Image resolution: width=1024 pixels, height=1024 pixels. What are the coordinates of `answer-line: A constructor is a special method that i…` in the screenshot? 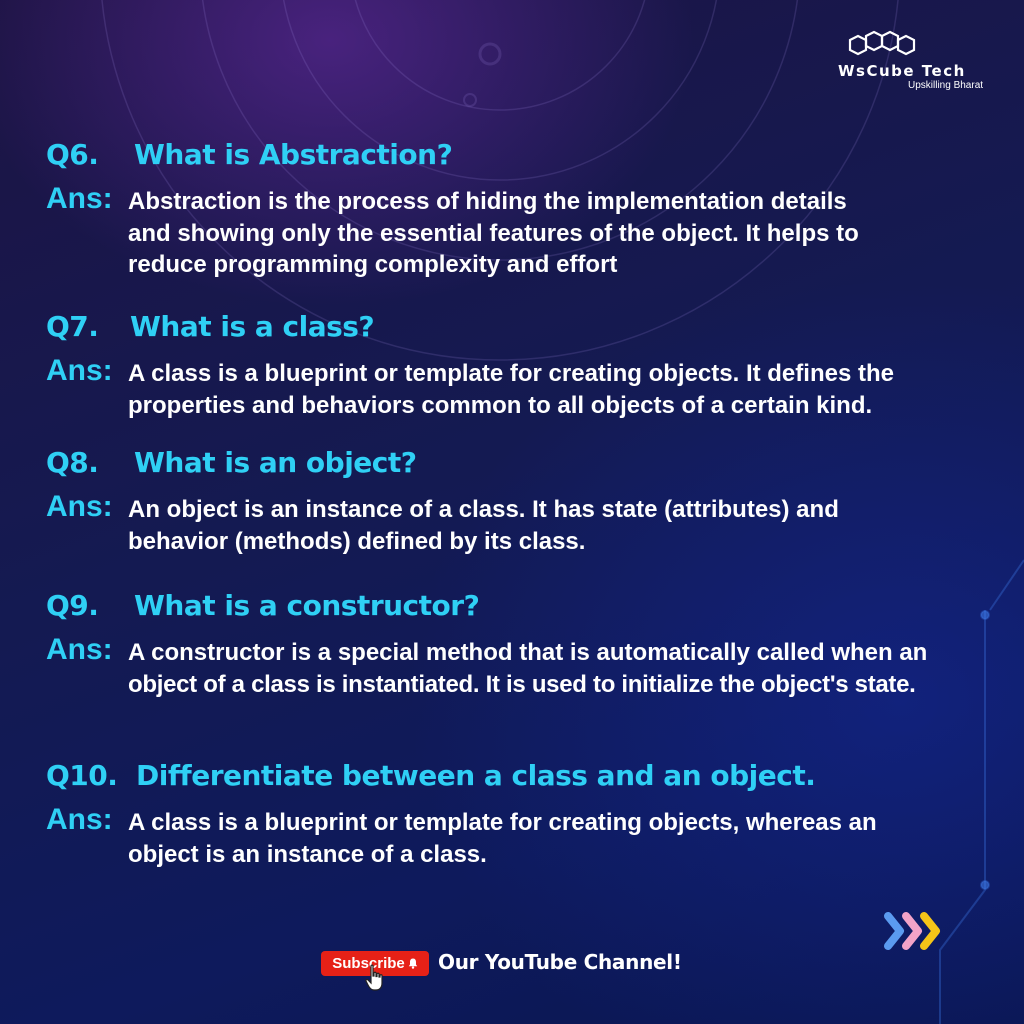 It's located at (528, 652).